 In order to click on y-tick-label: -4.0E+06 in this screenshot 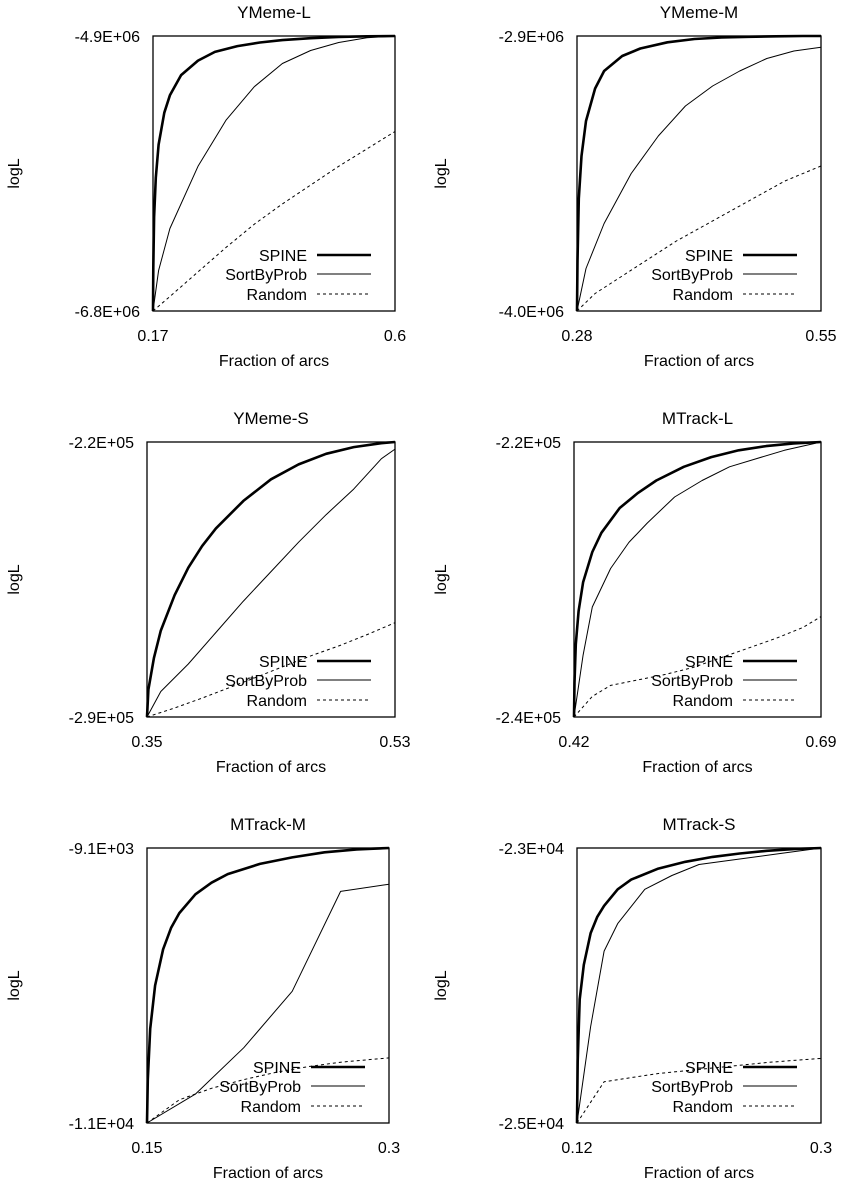, I will do `click(531, 312)`.